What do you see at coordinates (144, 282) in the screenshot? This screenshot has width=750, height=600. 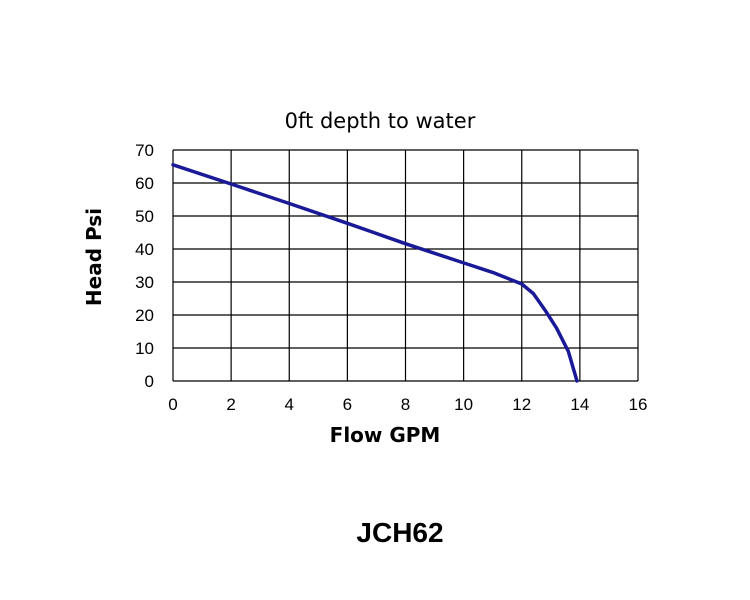 I see `y-tick-label: 30` at bounding box center [144, 282].